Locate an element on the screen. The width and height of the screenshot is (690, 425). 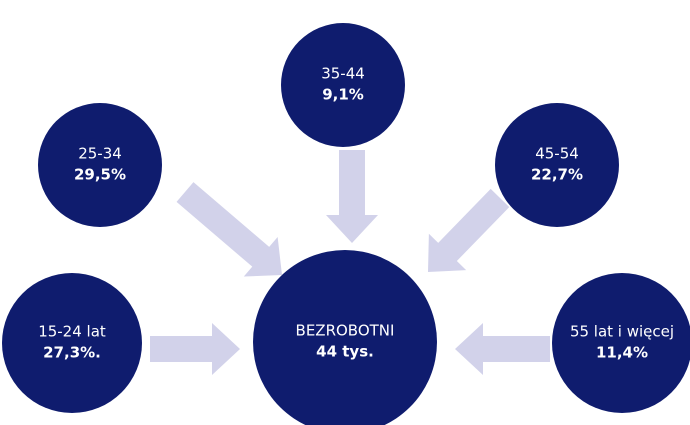
node-label: 25-34 is located at coordinates (100, 154).